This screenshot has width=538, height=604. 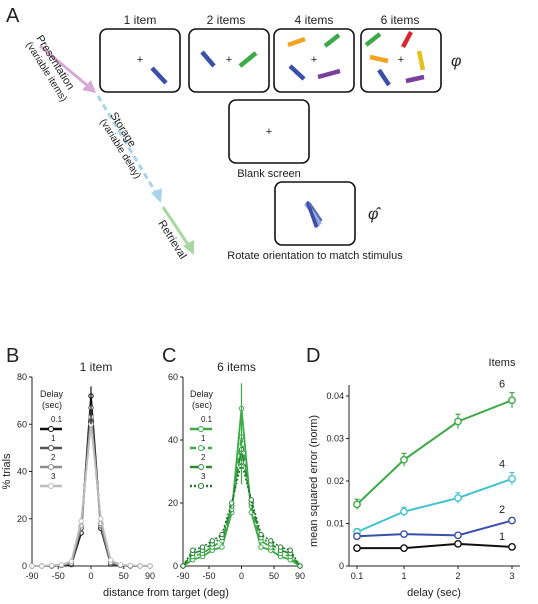 I want to click on y-tick-label-d-2: 0.02, so click(x=335, y=481).